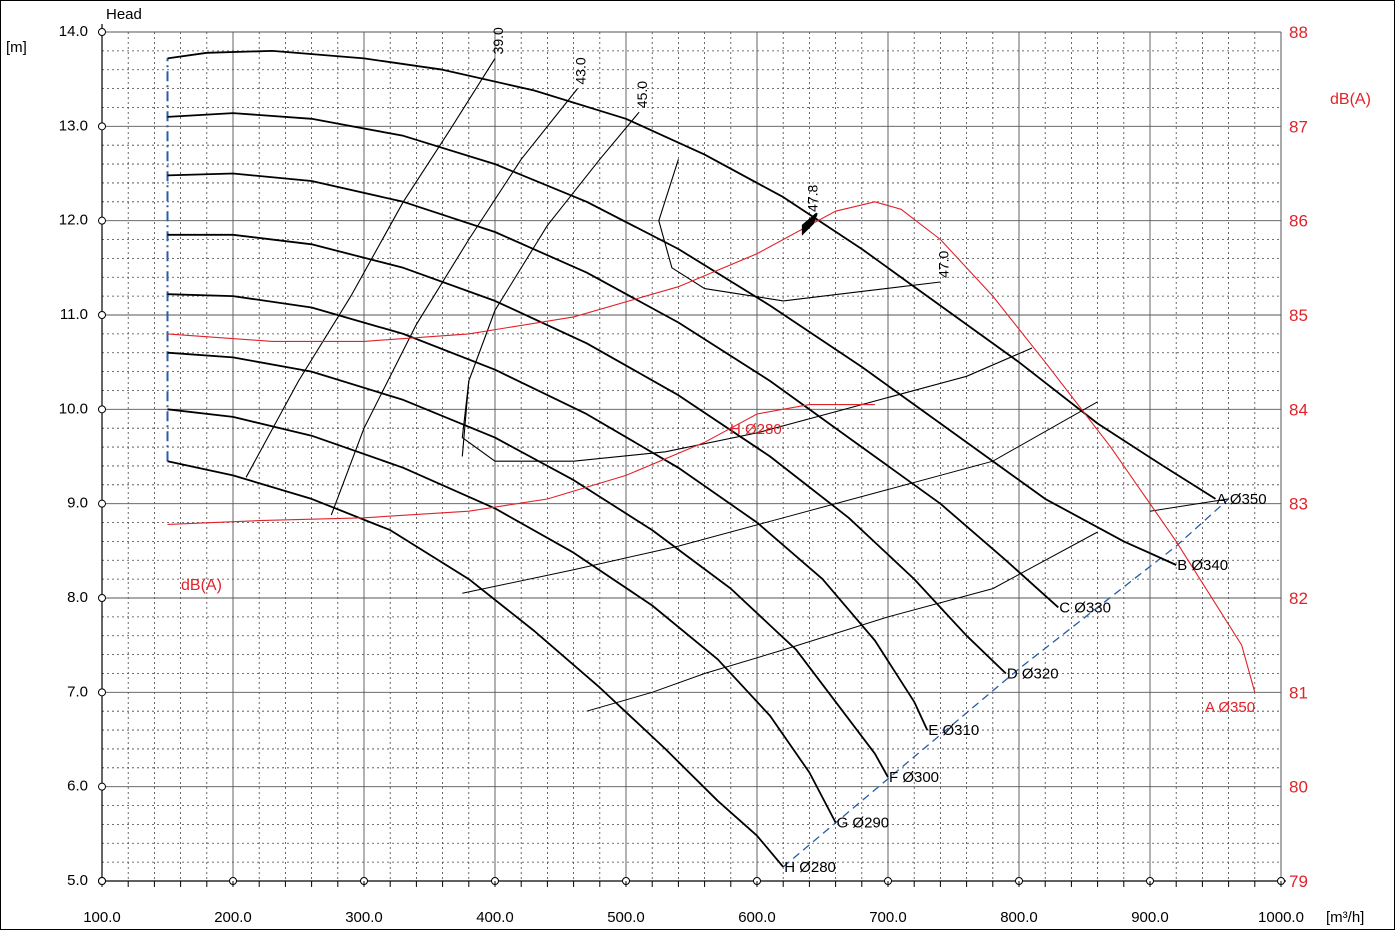  Describe the element at coordinates (1242, 499) in the screenshot. I see `head-curve-label: A Ø350` at that location.